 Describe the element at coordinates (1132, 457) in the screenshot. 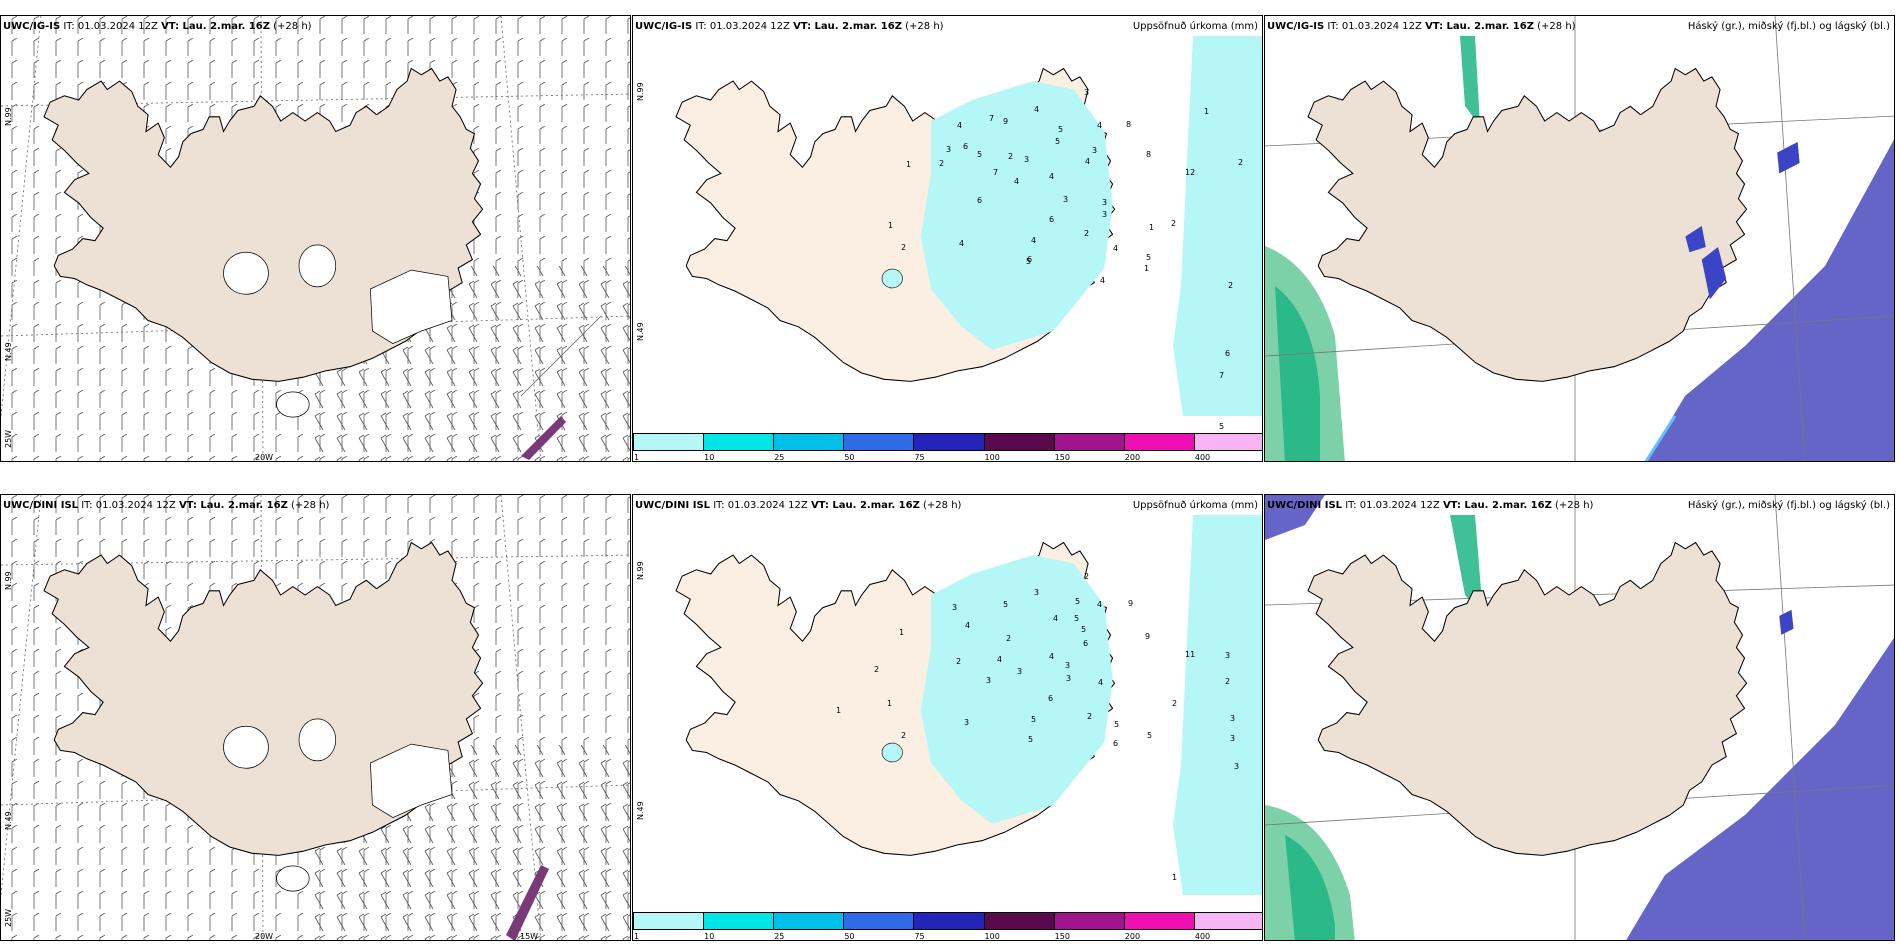

I see `colorbar-level: 200` at that location.